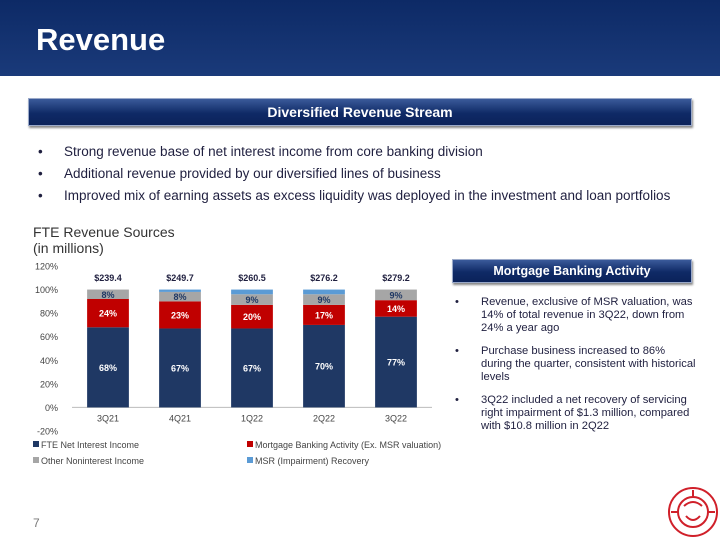  Describe the element at coordinates (92, 461) in the screenshot. I see `legend-label: Other Noninterest Income` at that location.